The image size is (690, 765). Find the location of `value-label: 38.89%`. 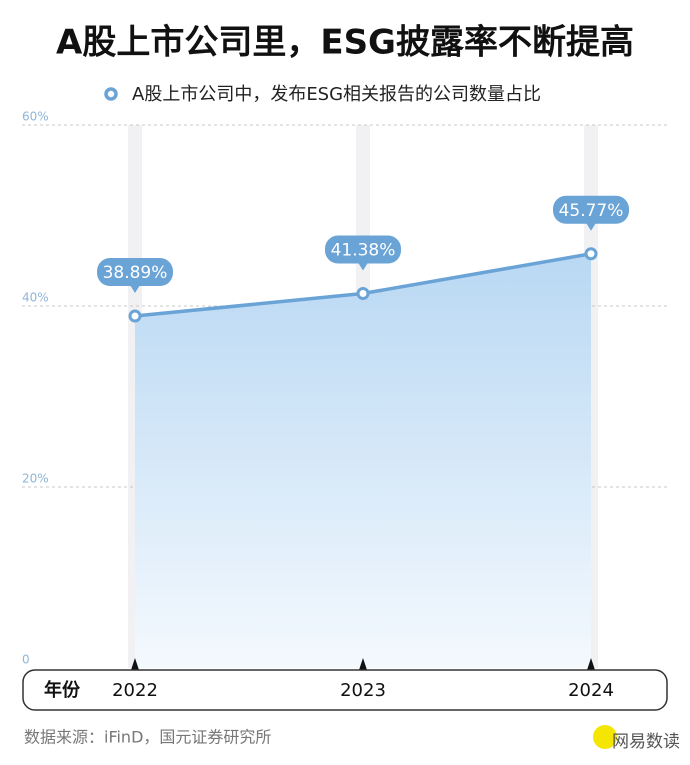

value-label: 38.89% is located at coordinates (135, 273).